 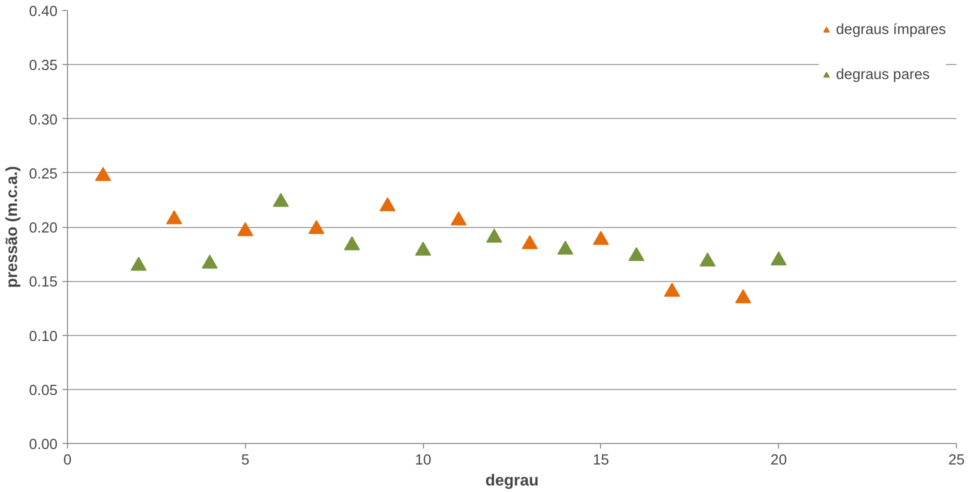 What do you see at coordinates (512, 481) in the screenshot?
I see `x-axis-title: degrau` at bounding box center [512, 481].